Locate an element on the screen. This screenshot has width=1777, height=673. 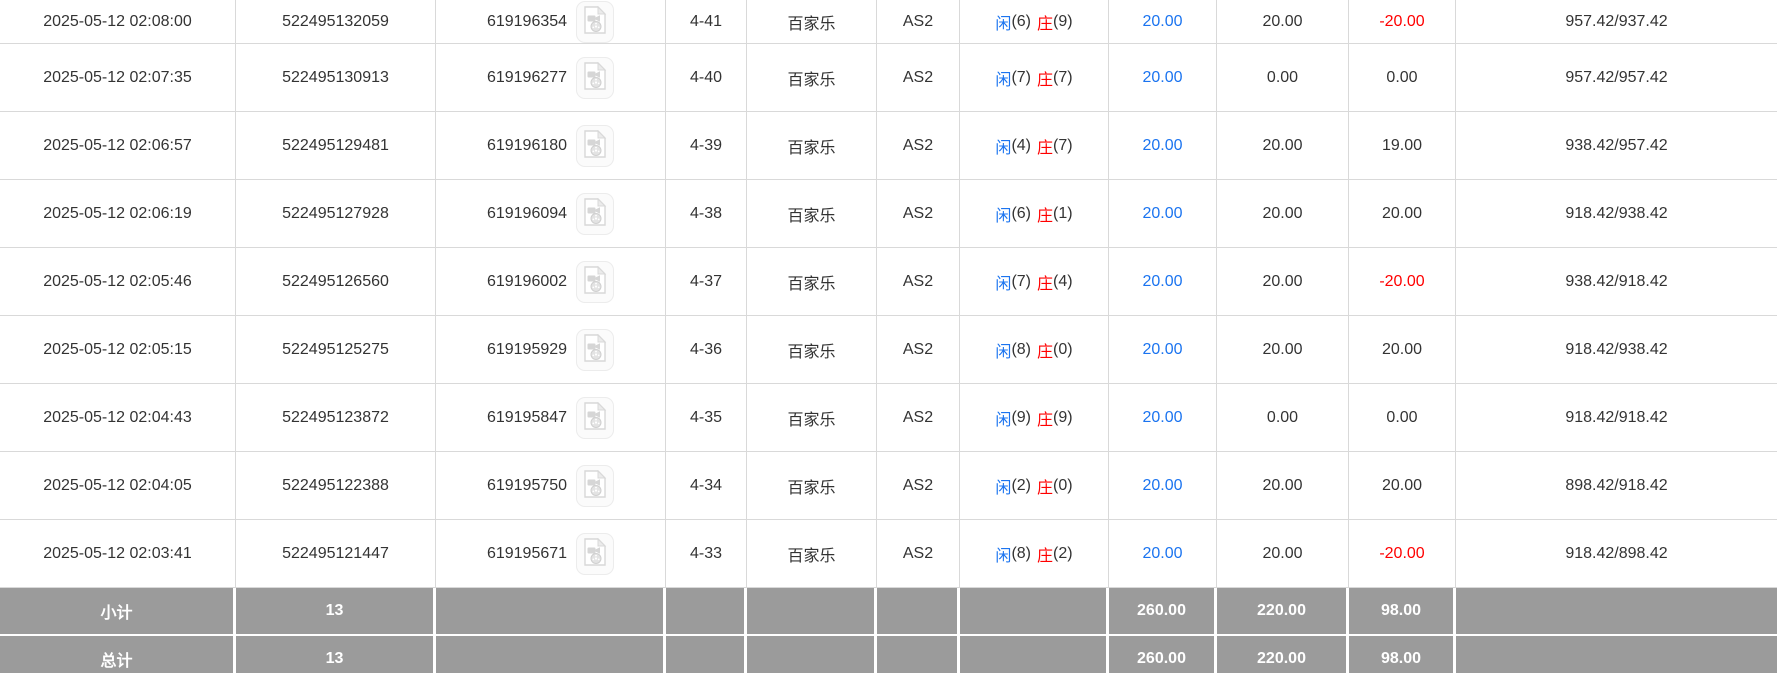
bet-time-cell: 2025-05-12 02:05:46 is located at coordinates (118, 281).